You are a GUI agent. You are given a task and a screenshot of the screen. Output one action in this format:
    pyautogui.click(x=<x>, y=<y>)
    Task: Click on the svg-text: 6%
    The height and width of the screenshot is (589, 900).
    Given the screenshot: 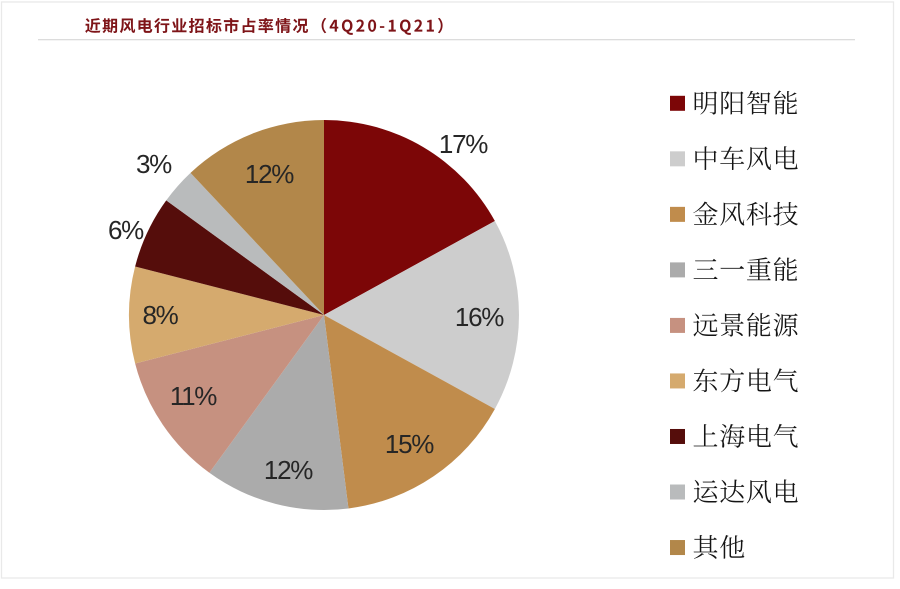 What is the action you would take?
    pyautogui.click(x=126, y=230)
    